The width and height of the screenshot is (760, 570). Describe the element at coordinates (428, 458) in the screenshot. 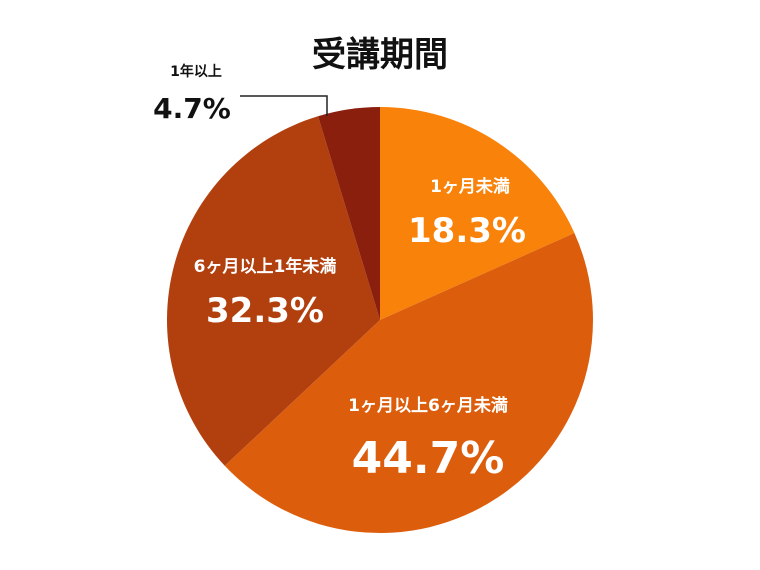

I see `slice-value-2: 44.7%` at that location.